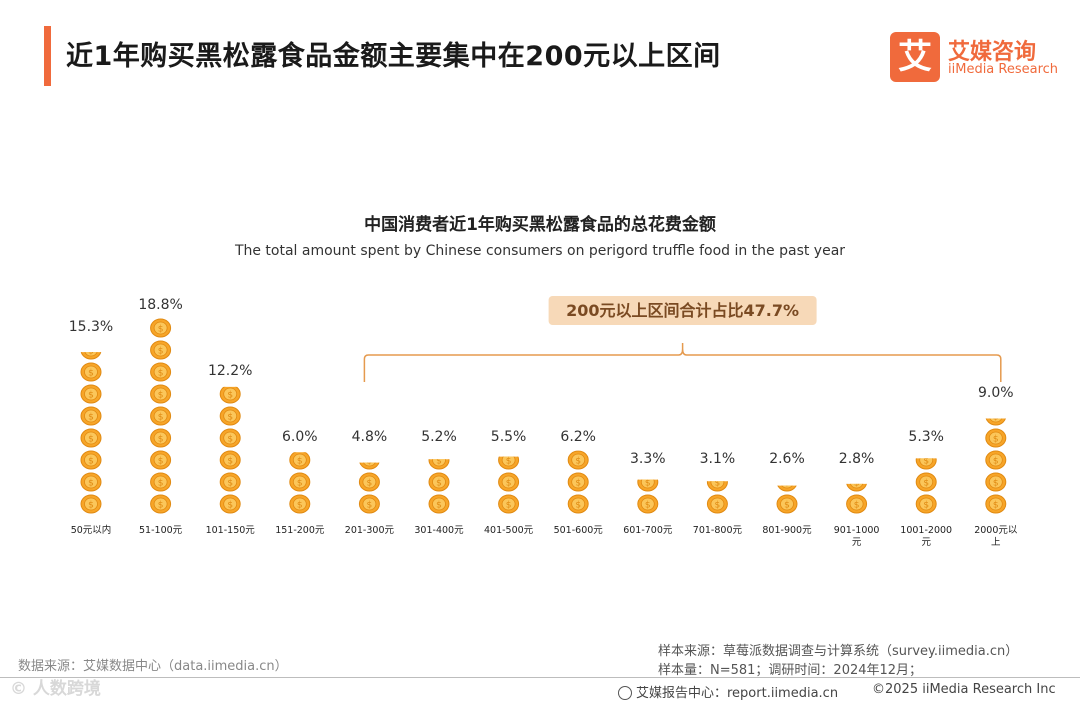 The image size is (1080, 702). What do you see at coordinates (370, 437) in the screenshot?
I see `value-label: 4.8%` at bounding box center [370, 437].